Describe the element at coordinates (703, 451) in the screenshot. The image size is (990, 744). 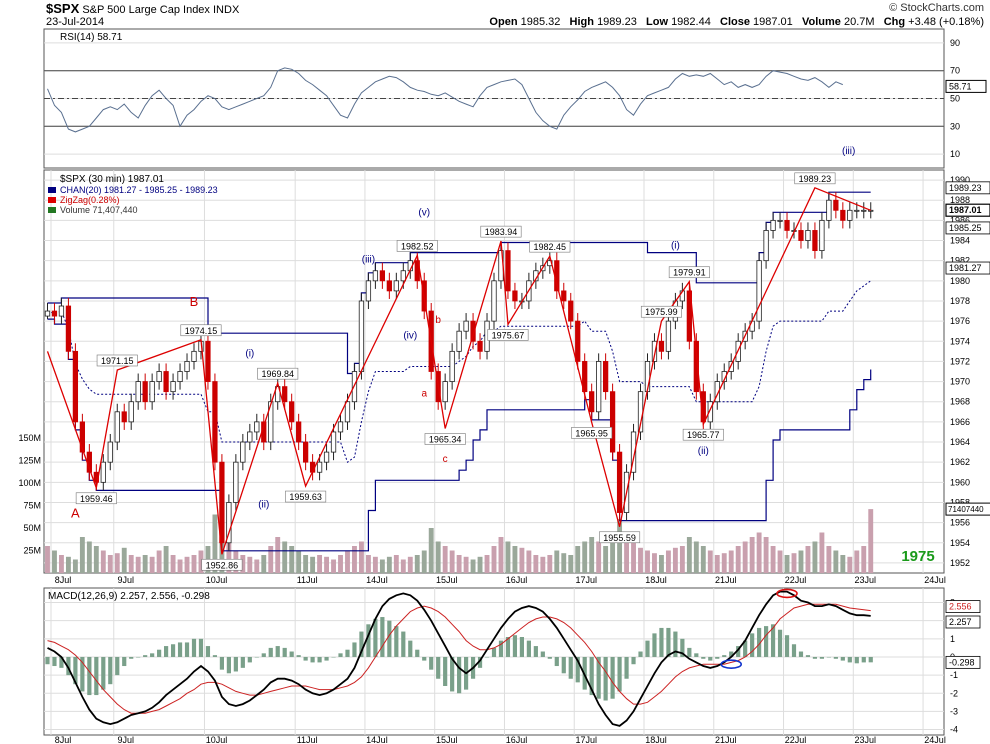
I see `wave-label: (ii)` at that location.